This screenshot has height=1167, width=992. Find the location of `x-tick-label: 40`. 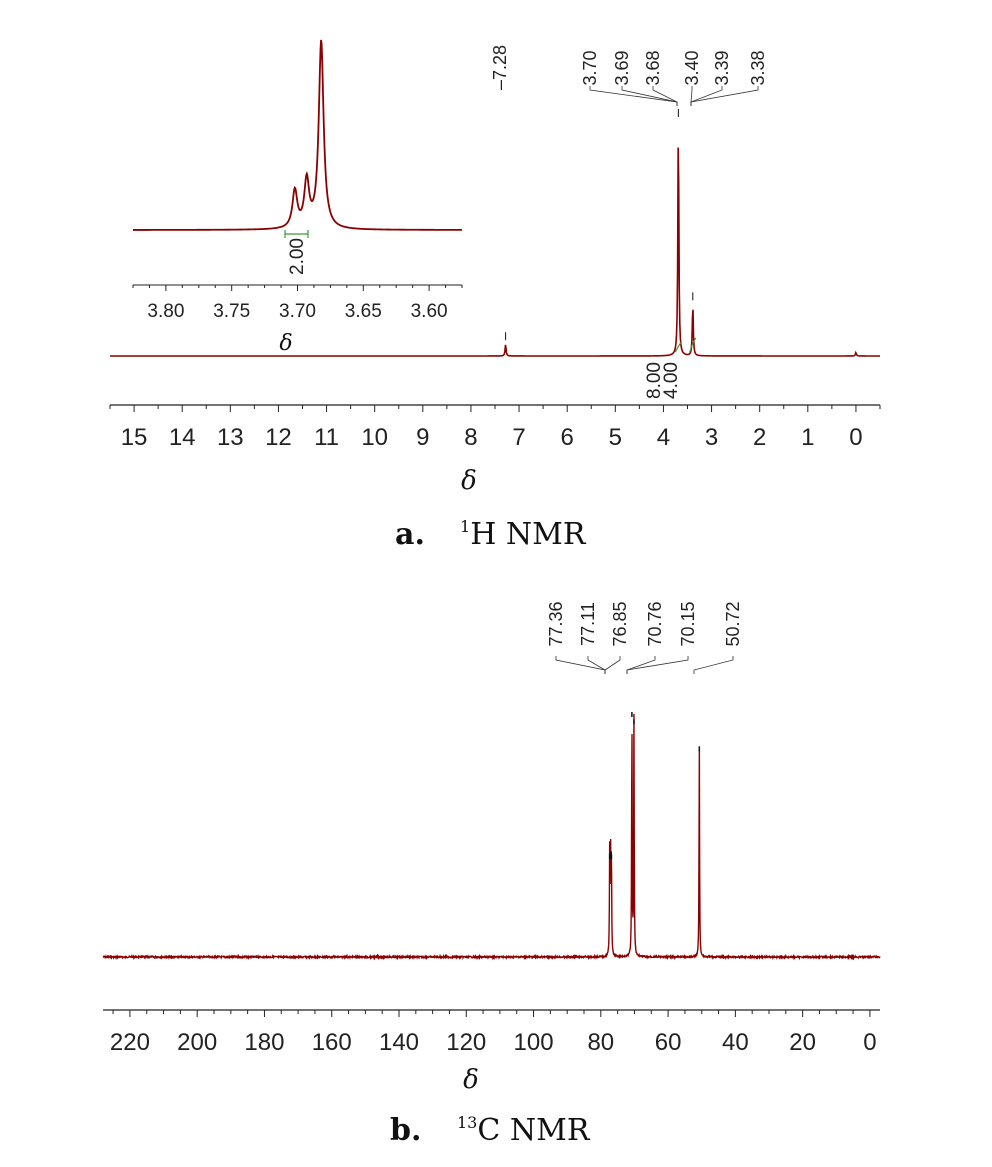

x-tick-label: 40 is located at coordinates (735, 1042).